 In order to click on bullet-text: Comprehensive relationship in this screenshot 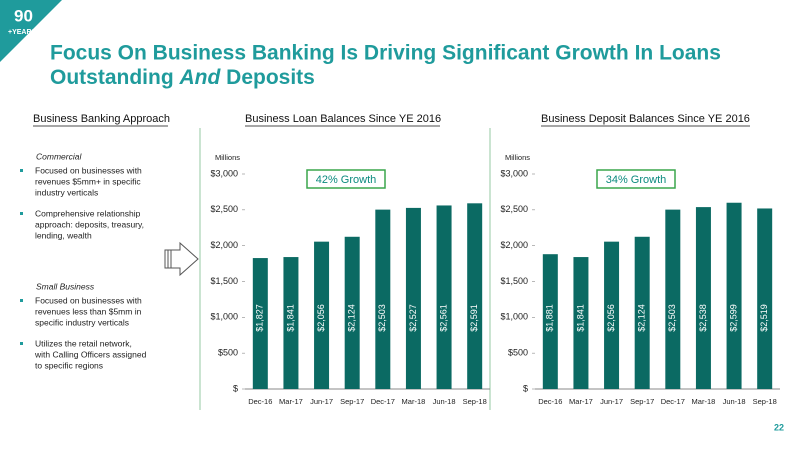, I will do `click(88, 213)`.